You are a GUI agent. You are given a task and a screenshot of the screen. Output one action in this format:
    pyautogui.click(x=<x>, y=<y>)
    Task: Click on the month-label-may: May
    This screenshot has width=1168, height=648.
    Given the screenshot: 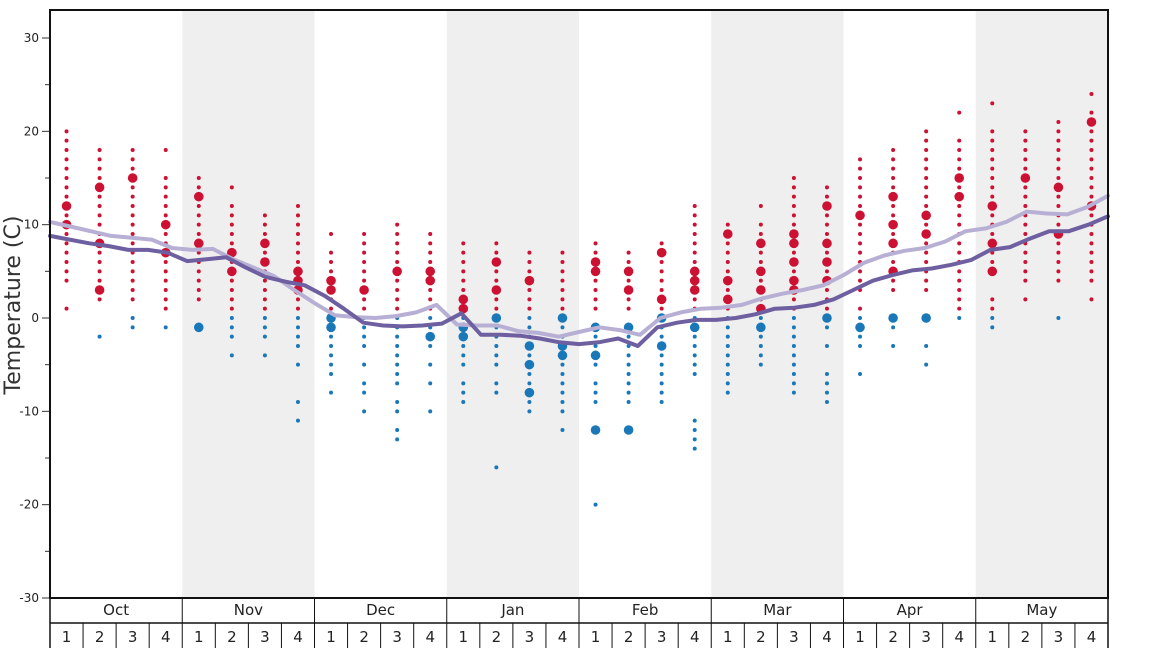 What is the action you would take?
    pyautogui.click(x=1041, y=610)
    